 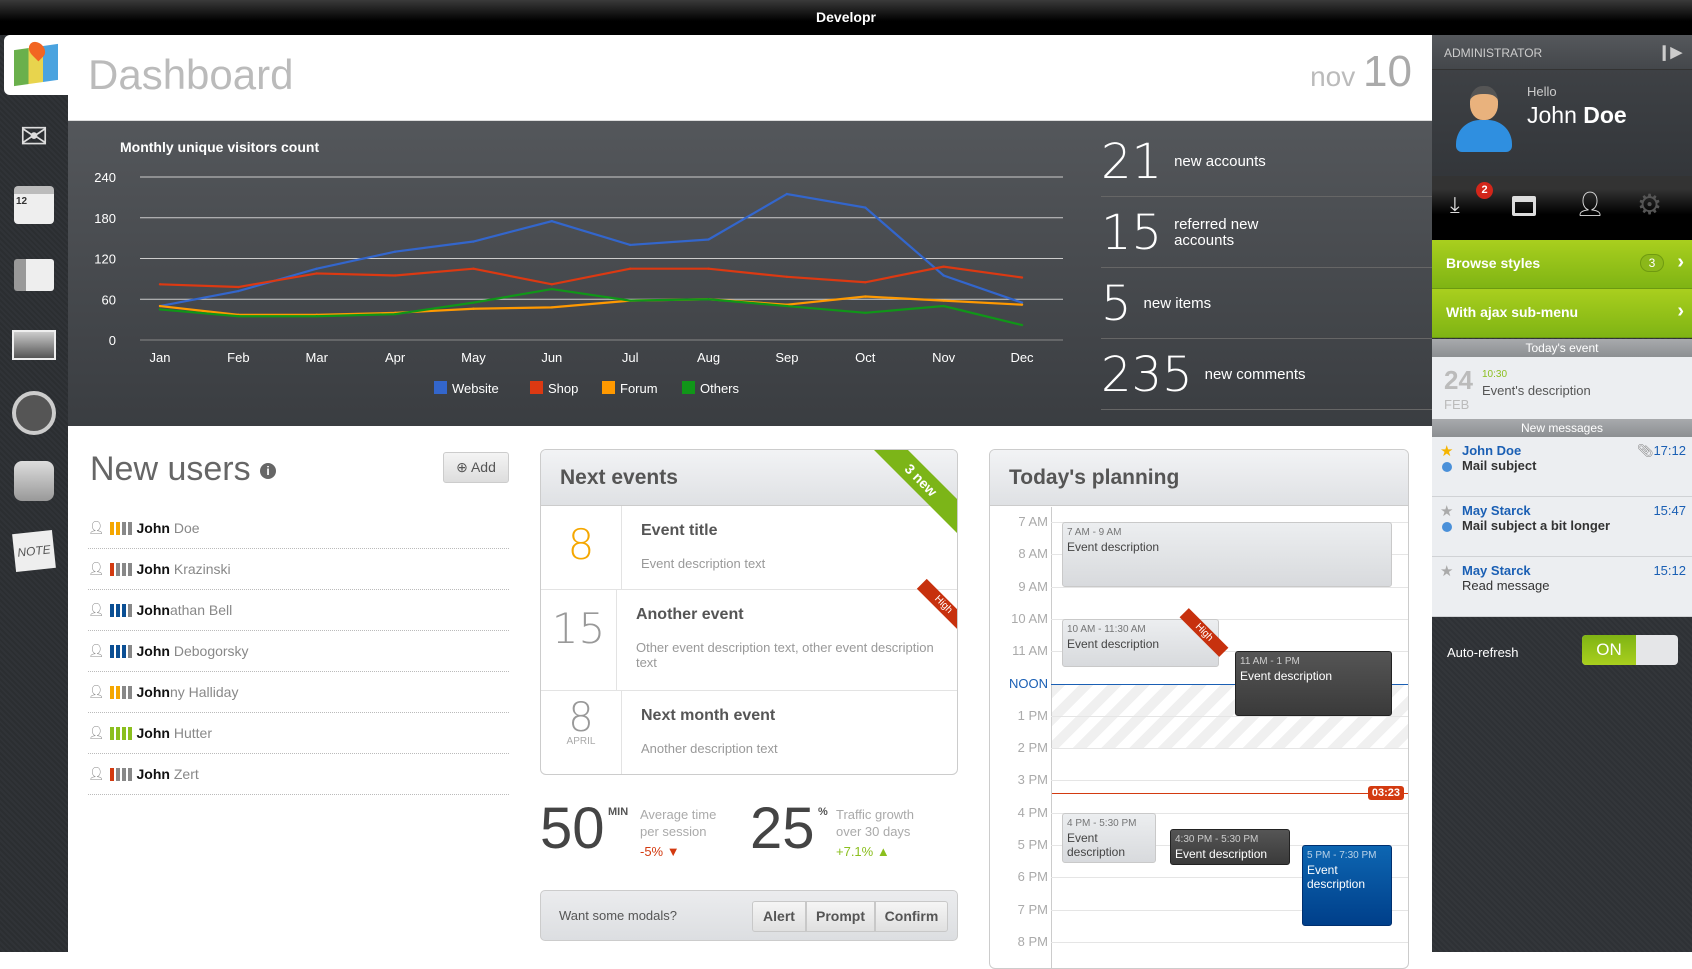 I want to click on y-tick-label: 60, so click(x=109, y=299).